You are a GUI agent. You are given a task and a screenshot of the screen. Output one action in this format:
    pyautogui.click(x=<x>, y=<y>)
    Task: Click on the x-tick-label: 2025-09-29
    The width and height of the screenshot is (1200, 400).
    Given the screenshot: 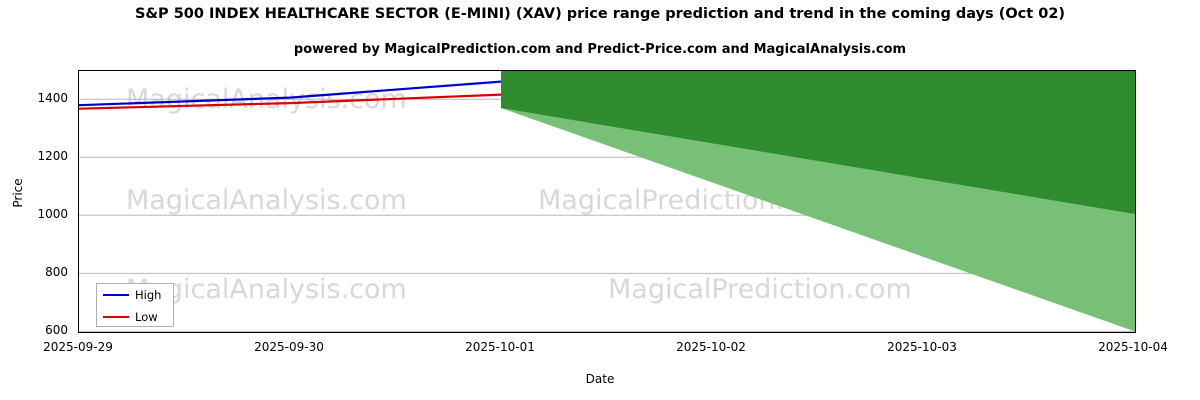 What is the action you would take?
    pyautogui.click(x=78, y=347)
    